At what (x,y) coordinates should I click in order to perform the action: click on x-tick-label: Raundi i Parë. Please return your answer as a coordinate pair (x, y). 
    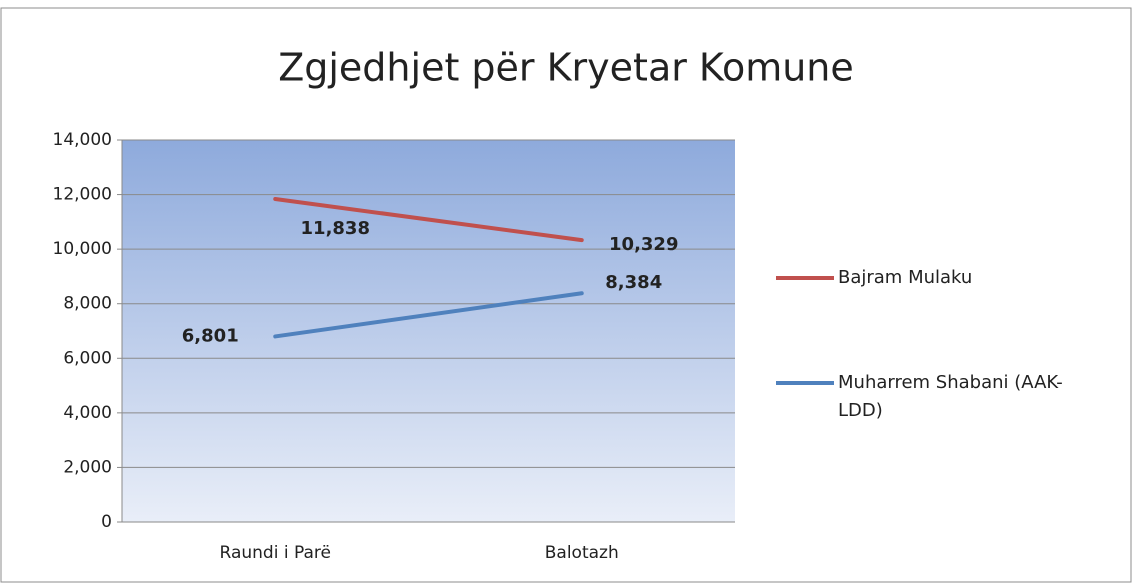
    Looking at the image, I should click on (275, 553).